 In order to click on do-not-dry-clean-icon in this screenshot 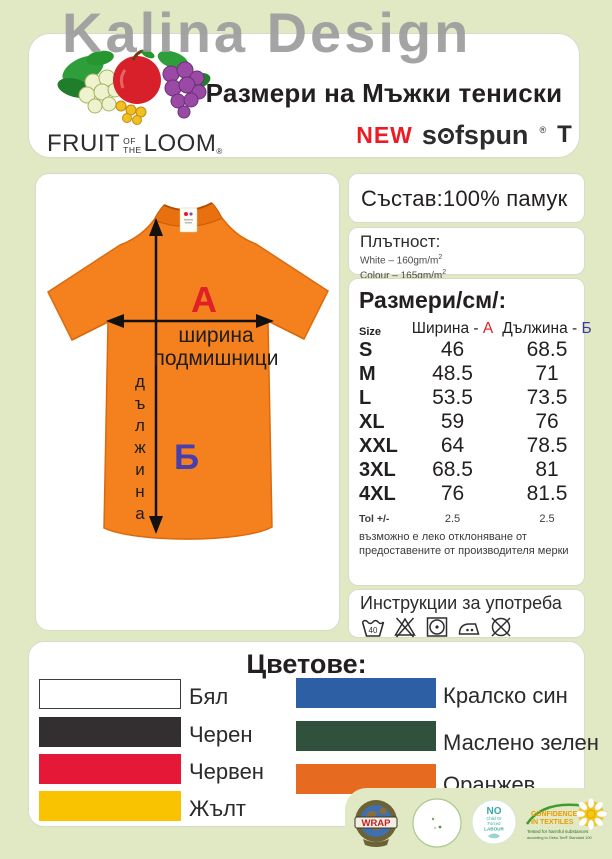, I will do `click(501, 627)`.